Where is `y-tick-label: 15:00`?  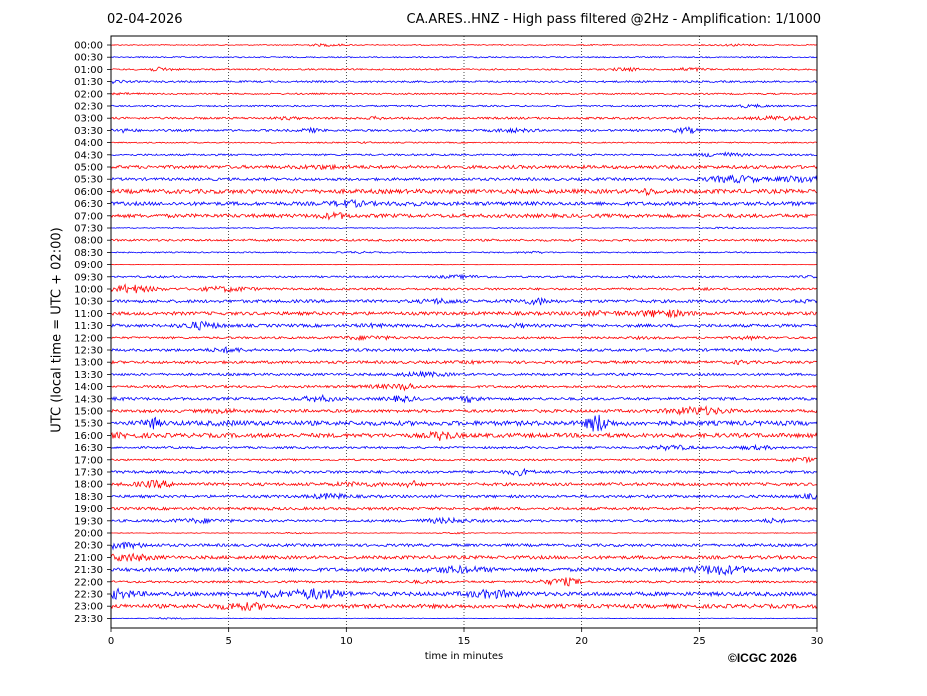 y-tick-label: 15:00 is located at coordinates (88, 412).